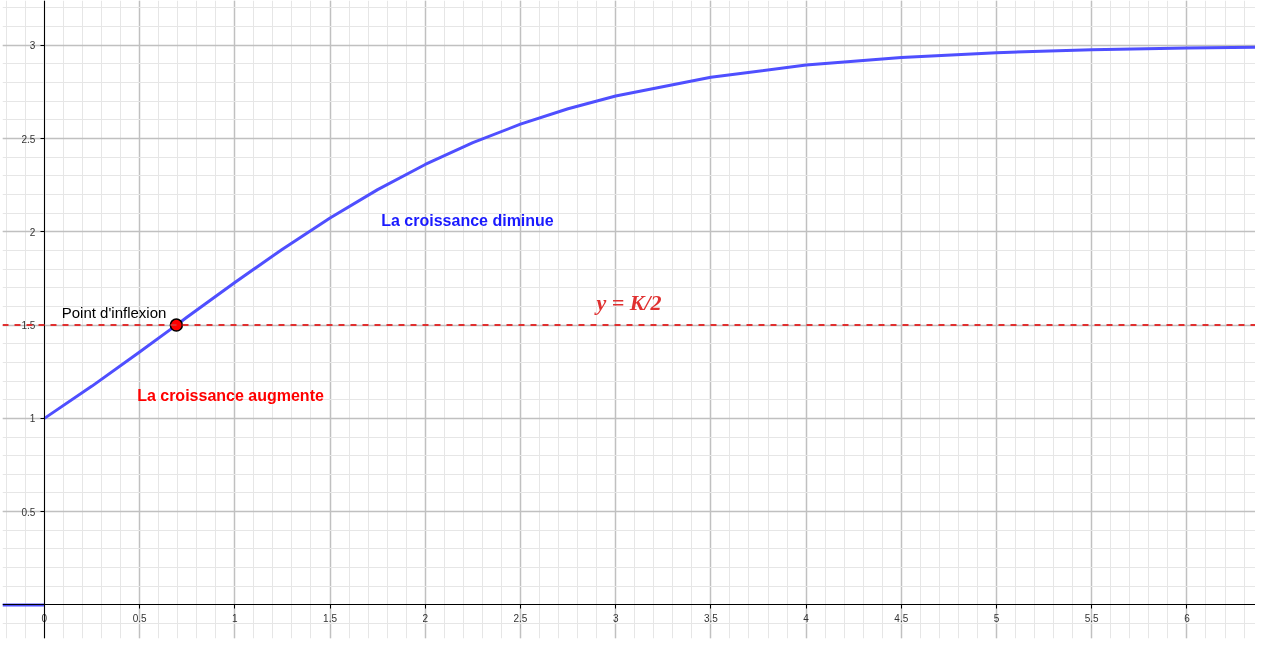 Image resolution: width=1261 pixels, height=649 pixels. Describe the element at coordinates (627, 303) in the screenshot. I see `ref-line-label: y = K/2` at that location.